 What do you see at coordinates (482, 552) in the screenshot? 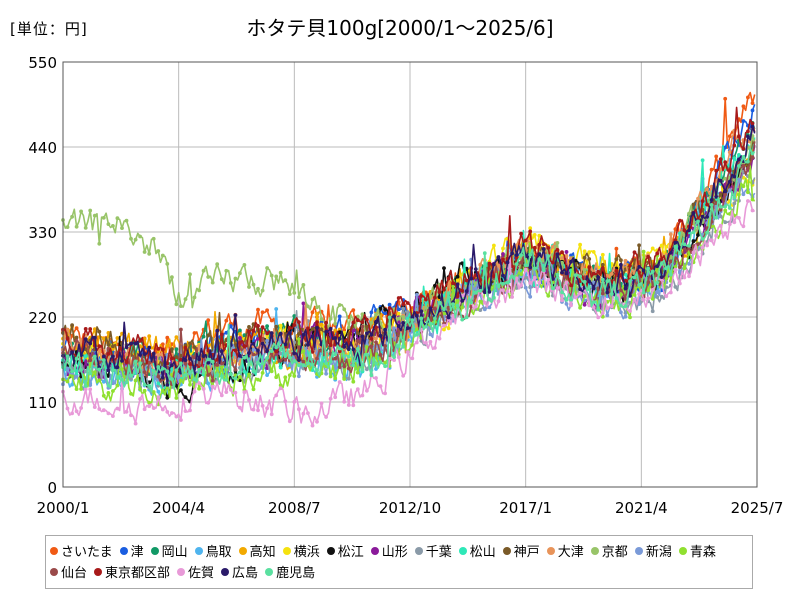
I see `legend-label: 松山` at bounding box center [482, 552].